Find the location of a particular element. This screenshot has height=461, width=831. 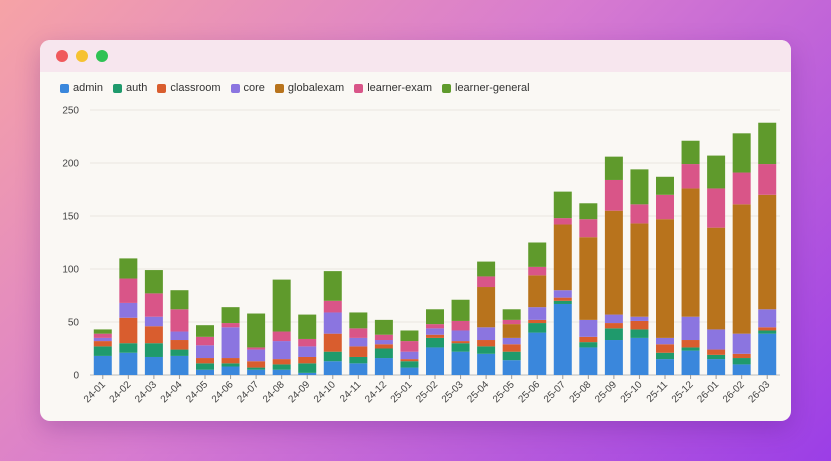

legend-item-admin: admin is located at coordinates (81, 88).